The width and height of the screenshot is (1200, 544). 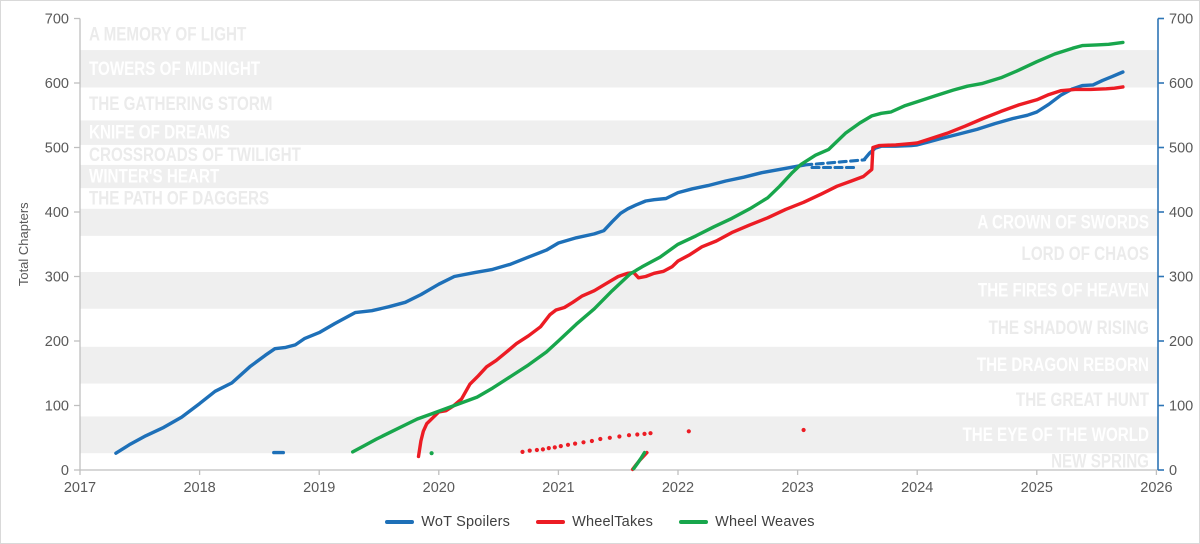 What do you see at coordinates (1055, 434) in the screenshot?
I see `book-band-label: THE EYE OF THE WORLD` at bounding box center [1055, 434].